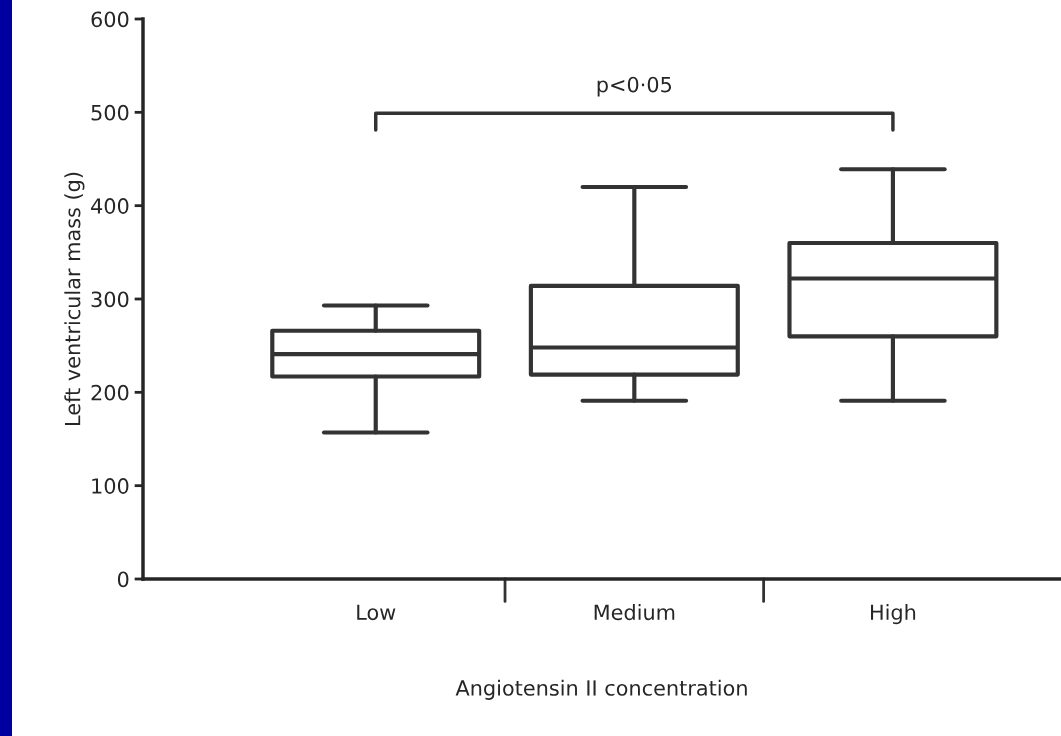  Describe the element at coordinates (634, 612) in the screenshot. I see `x-tick-label: Medium` at that location.